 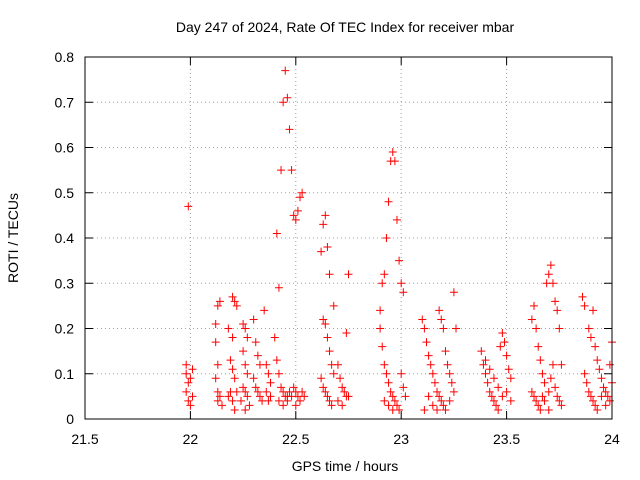 What do you see at coordinates (295, 439) in the screenshot?
I see `x-tick-label: 22.5` at bounding box center [295, 439].